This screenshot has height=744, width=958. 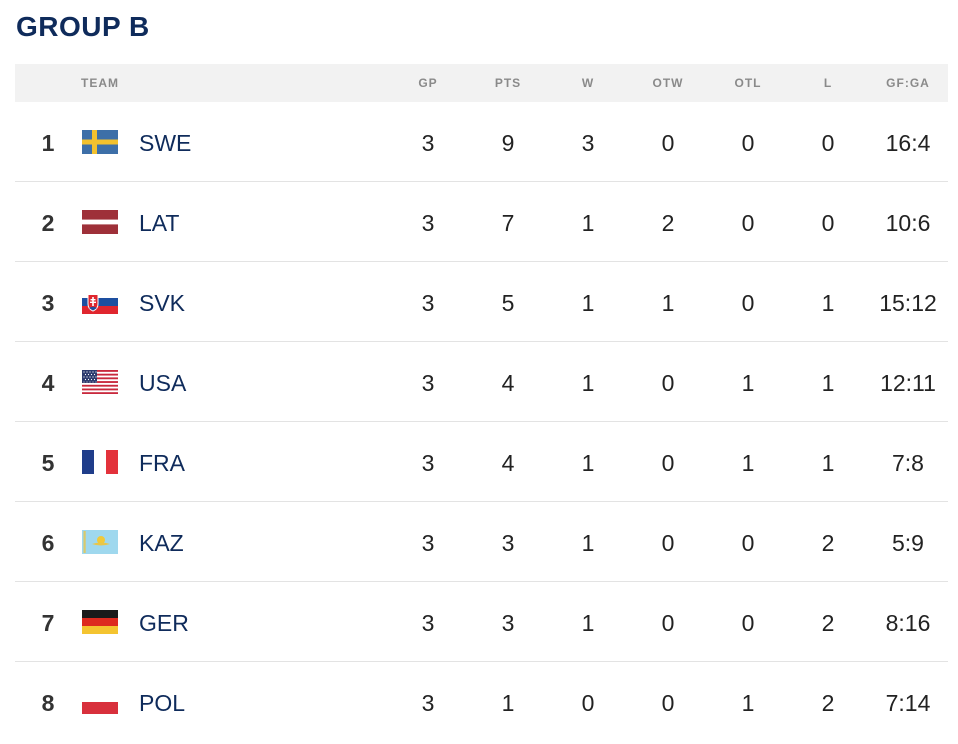 I want to click on kazakhstan-flag-icon, so click(x=100, y=542).